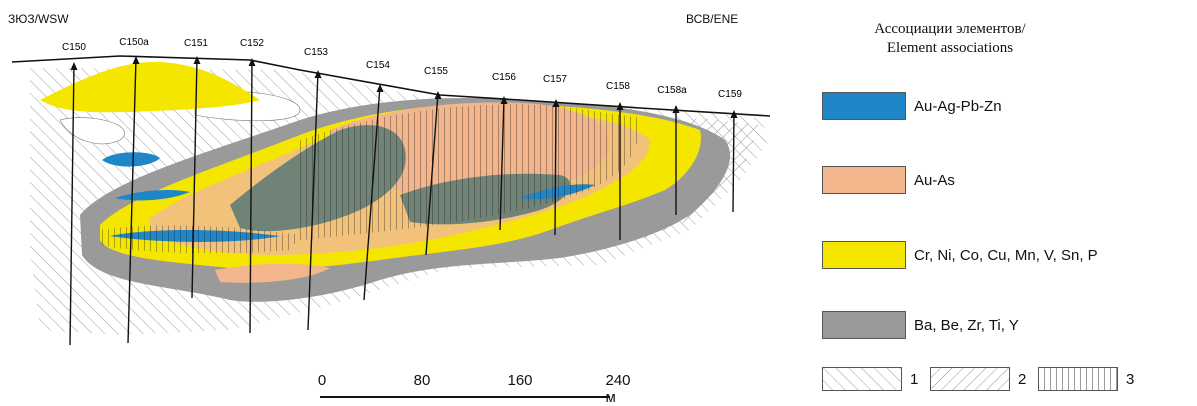 This screenshot has height=406, width=1197. Describe the element at coordinates (470, 172) in the screenshot. I see `pattern-3-zone` at that location.